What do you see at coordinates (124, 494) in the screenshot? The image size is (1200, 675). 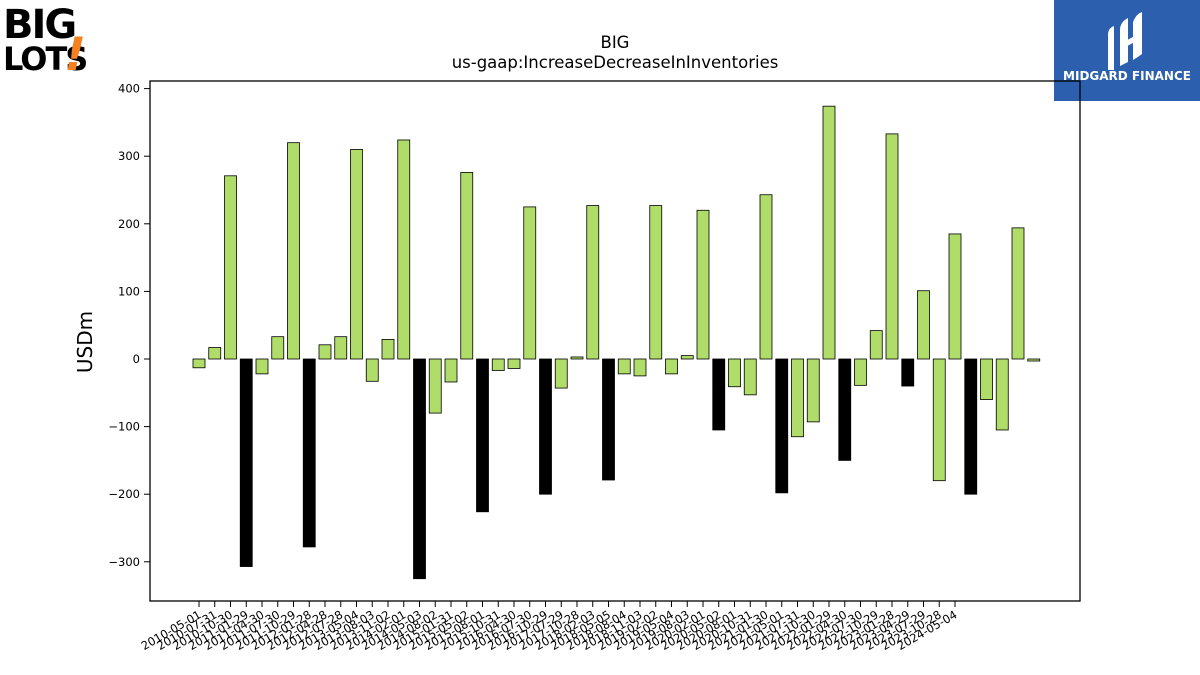 I see `y-tick-label: −200` at bounding box center [124, 494].